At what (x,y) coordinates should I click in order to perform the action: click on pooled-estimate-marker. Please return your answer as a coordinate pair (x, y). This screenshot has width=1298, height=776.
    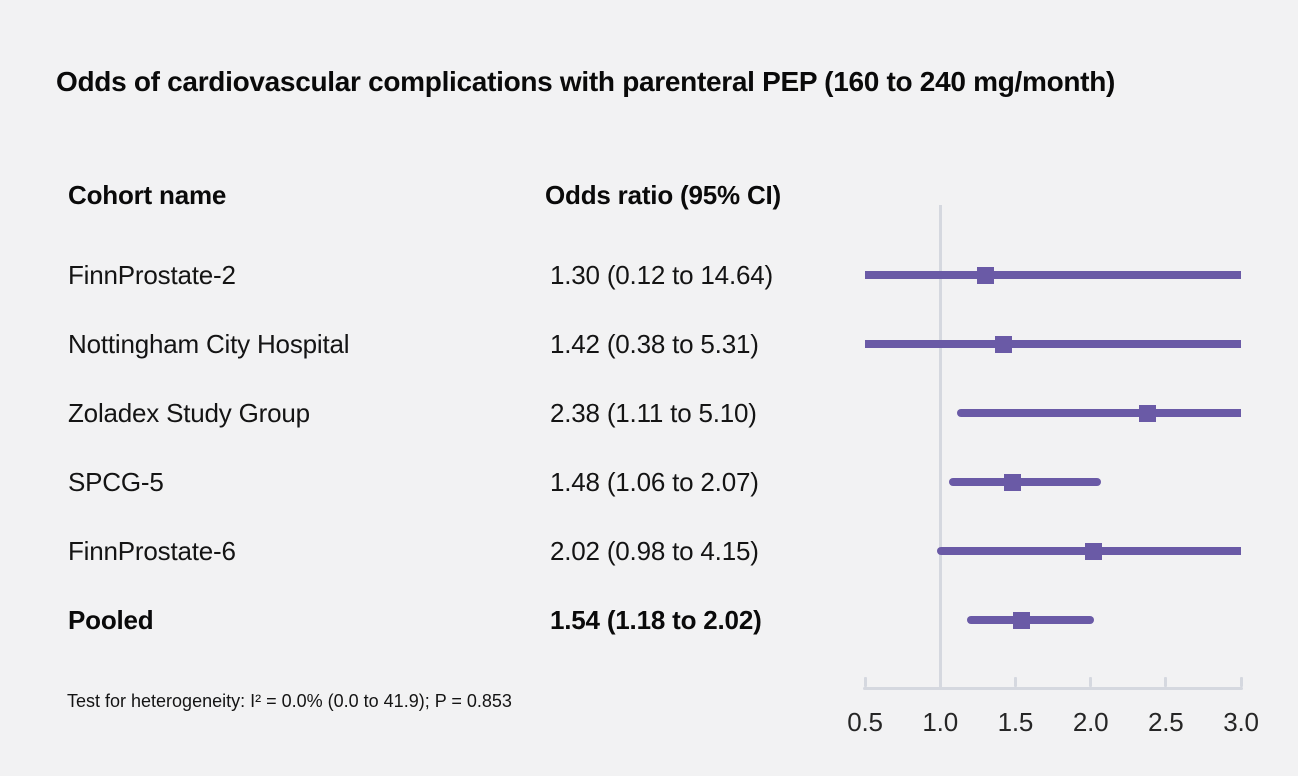
    Looking at the image, I should click on (1021, 620).